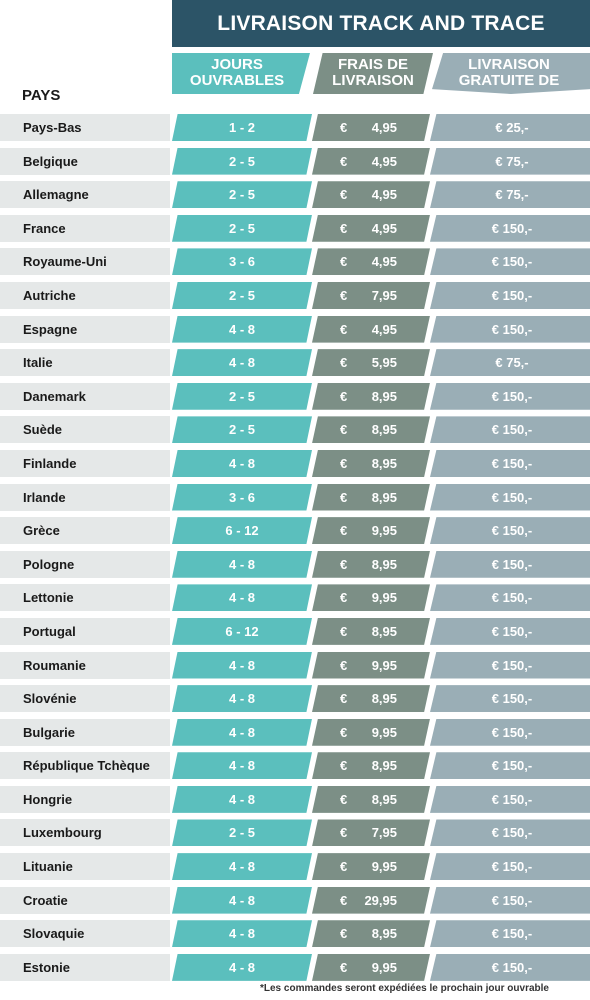 This screenshot has height=1000, width=590. Describe the element at coordinates (241, 73) in the screenshot. I see `header-days: JOURS OUVRABLES` at that location.